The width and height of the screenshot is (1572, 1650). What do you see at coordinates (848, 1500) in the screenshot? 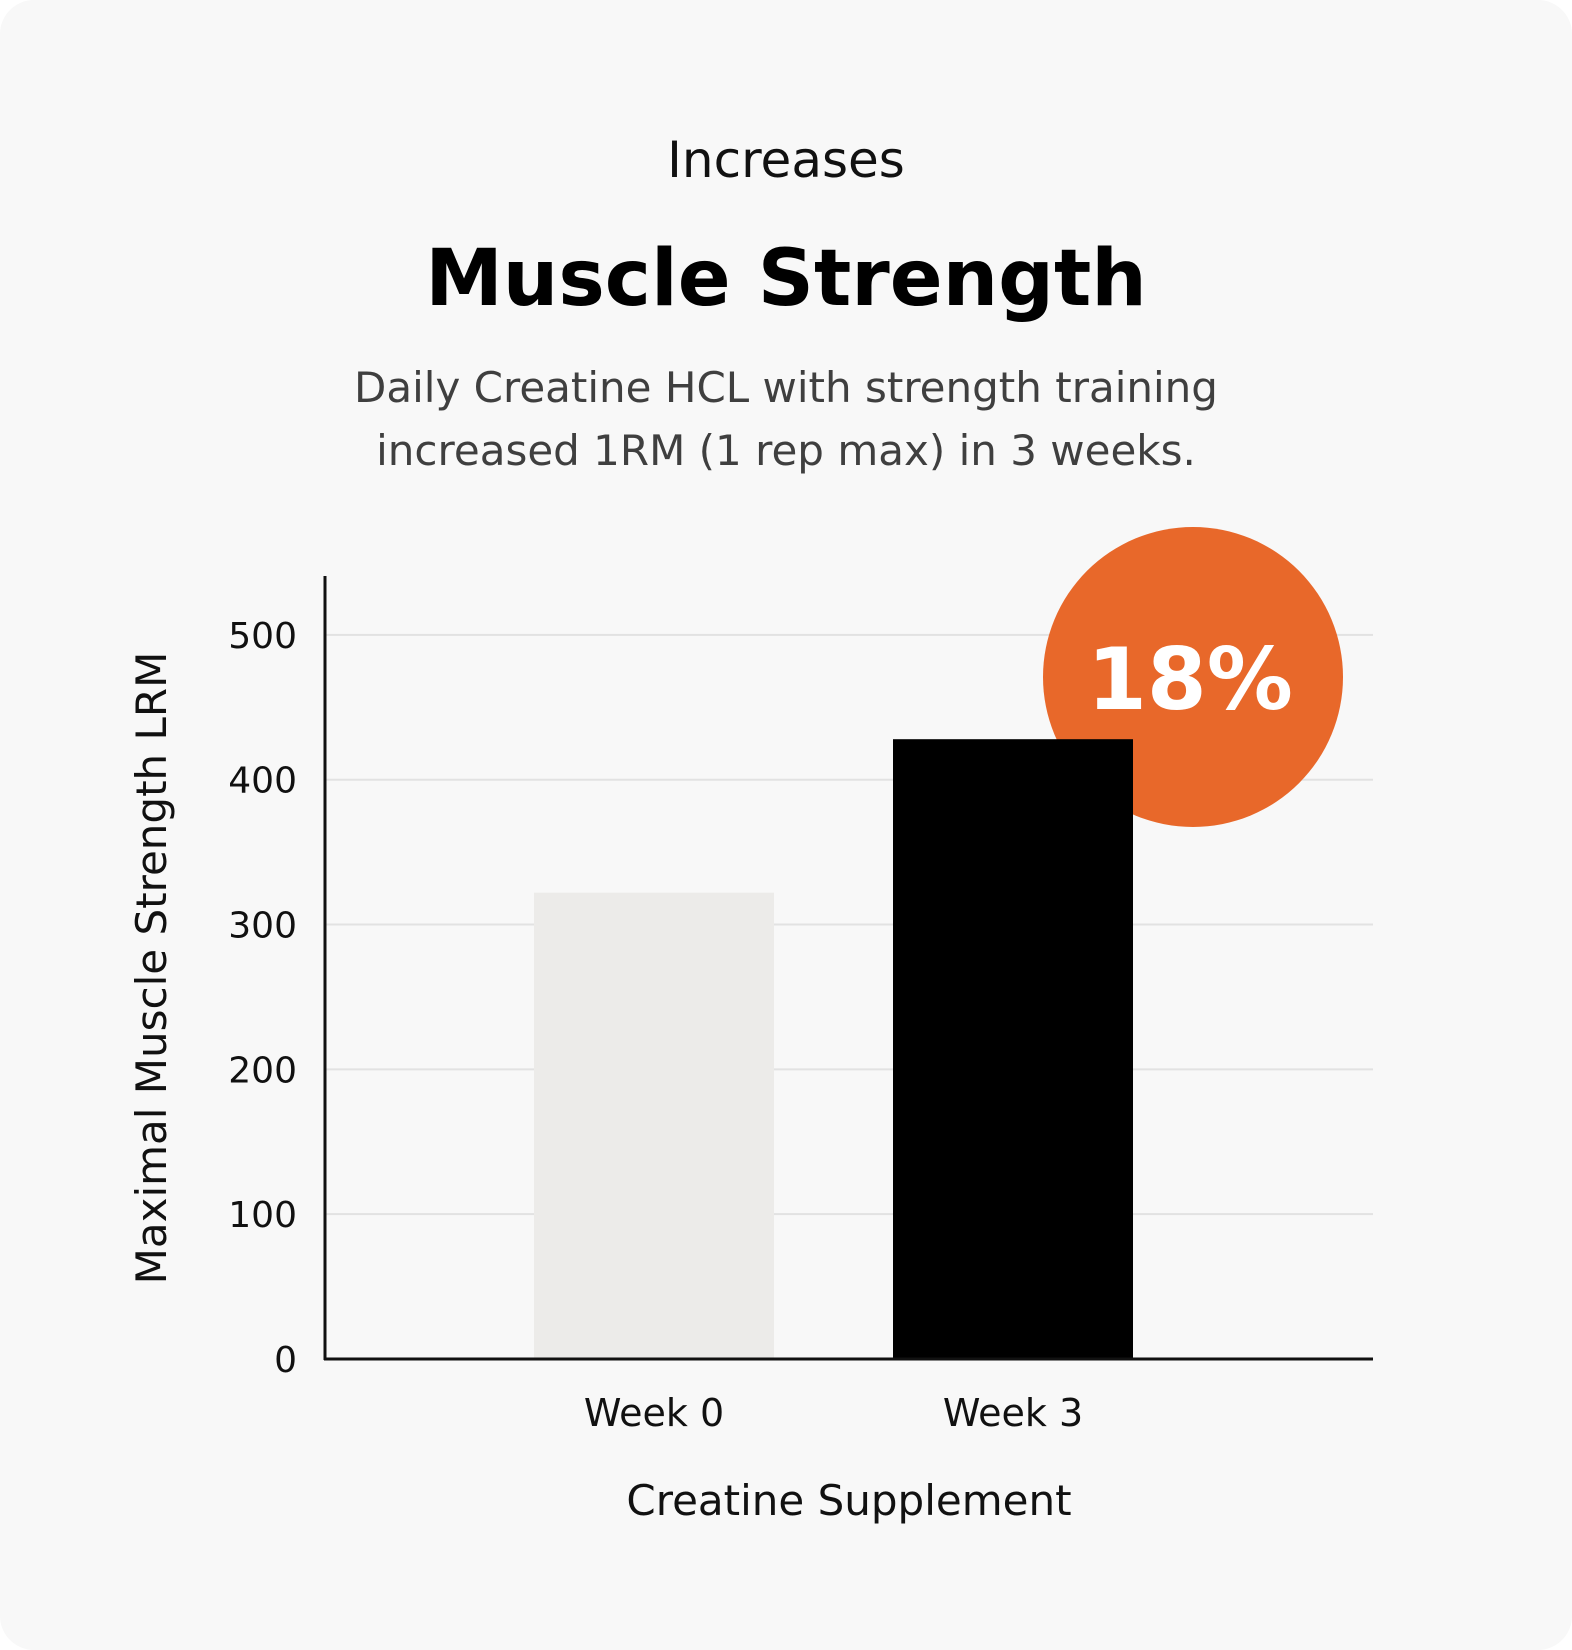
I see `x-axis-title: Creatine Supplement` at bounding box center [848, 1500].